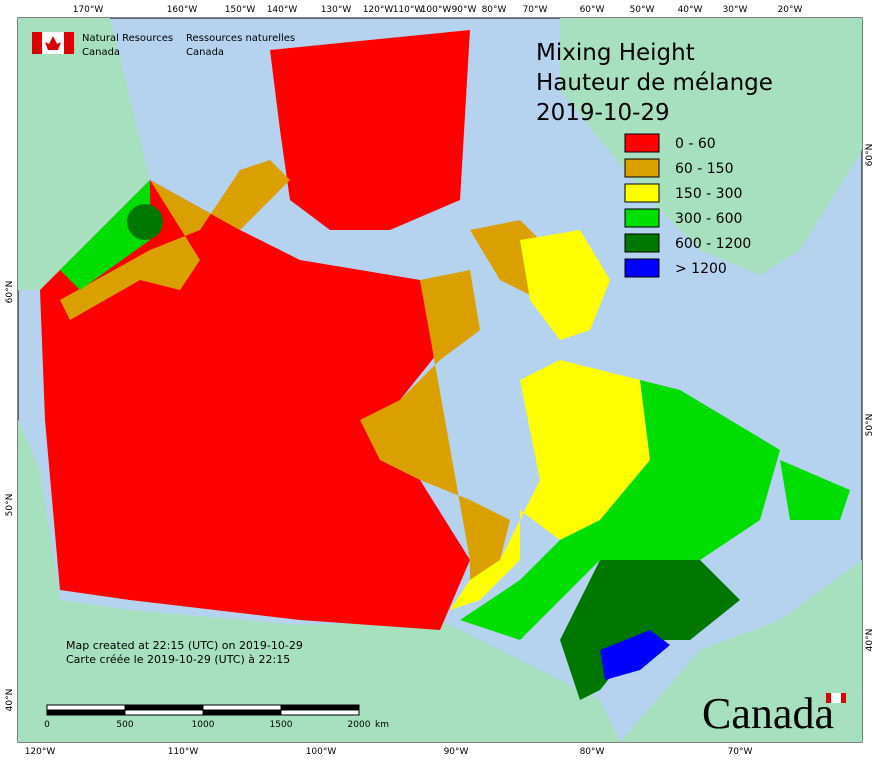 The image size is (880, 764). Describe the element at coordinates (88, 10) in the screenshot. I see `longitude-label: 170°W` at that location.